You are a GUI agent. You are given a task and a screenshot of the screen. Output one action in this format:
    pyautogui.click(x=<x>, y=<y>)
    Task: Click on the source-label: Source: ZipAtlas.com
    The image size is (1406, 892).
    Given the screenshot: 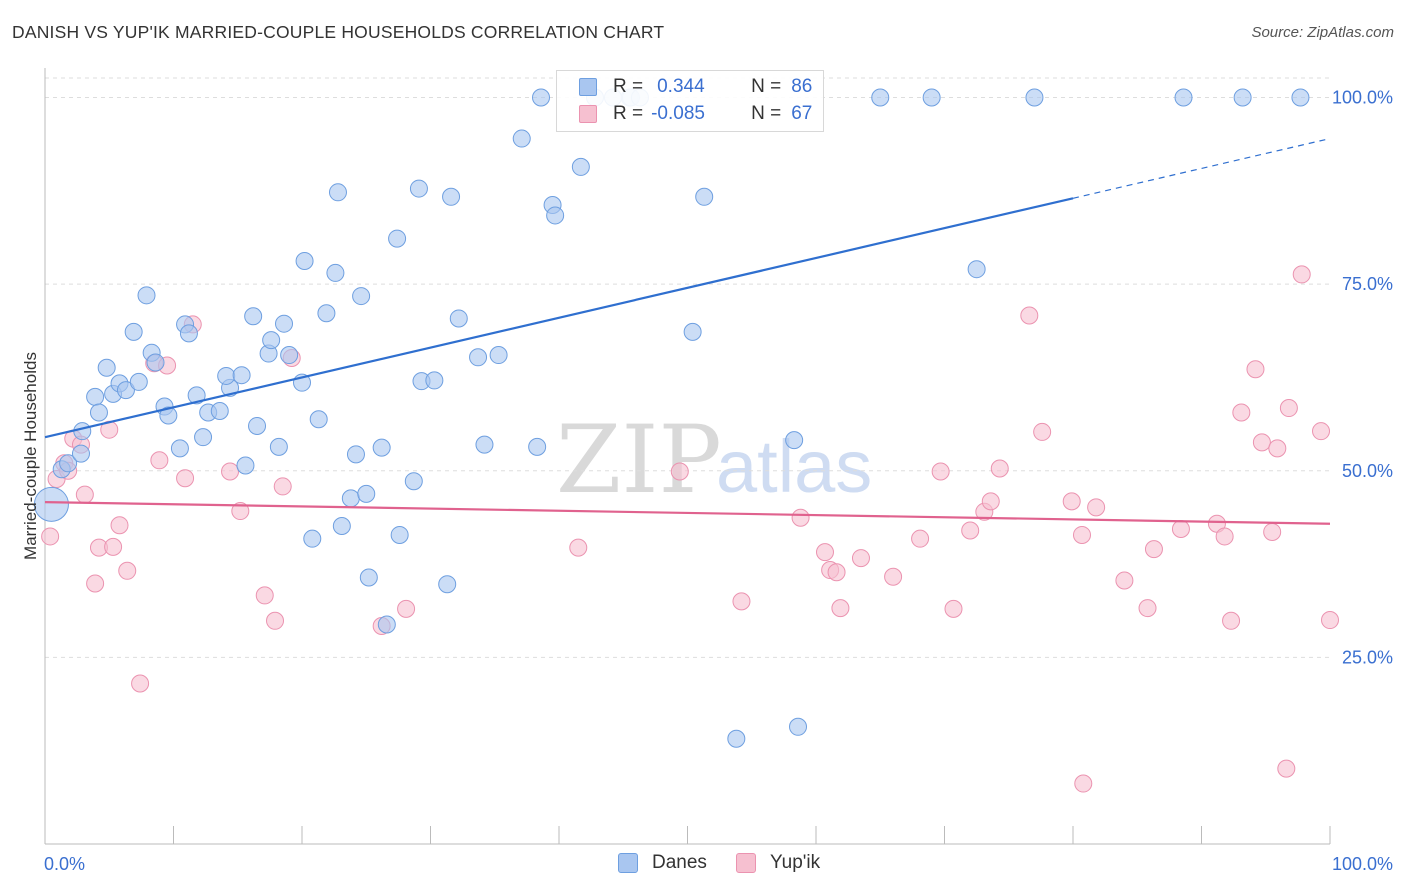 What is the action you would take?
    pyautogui.click(x=1322, y=32)
    